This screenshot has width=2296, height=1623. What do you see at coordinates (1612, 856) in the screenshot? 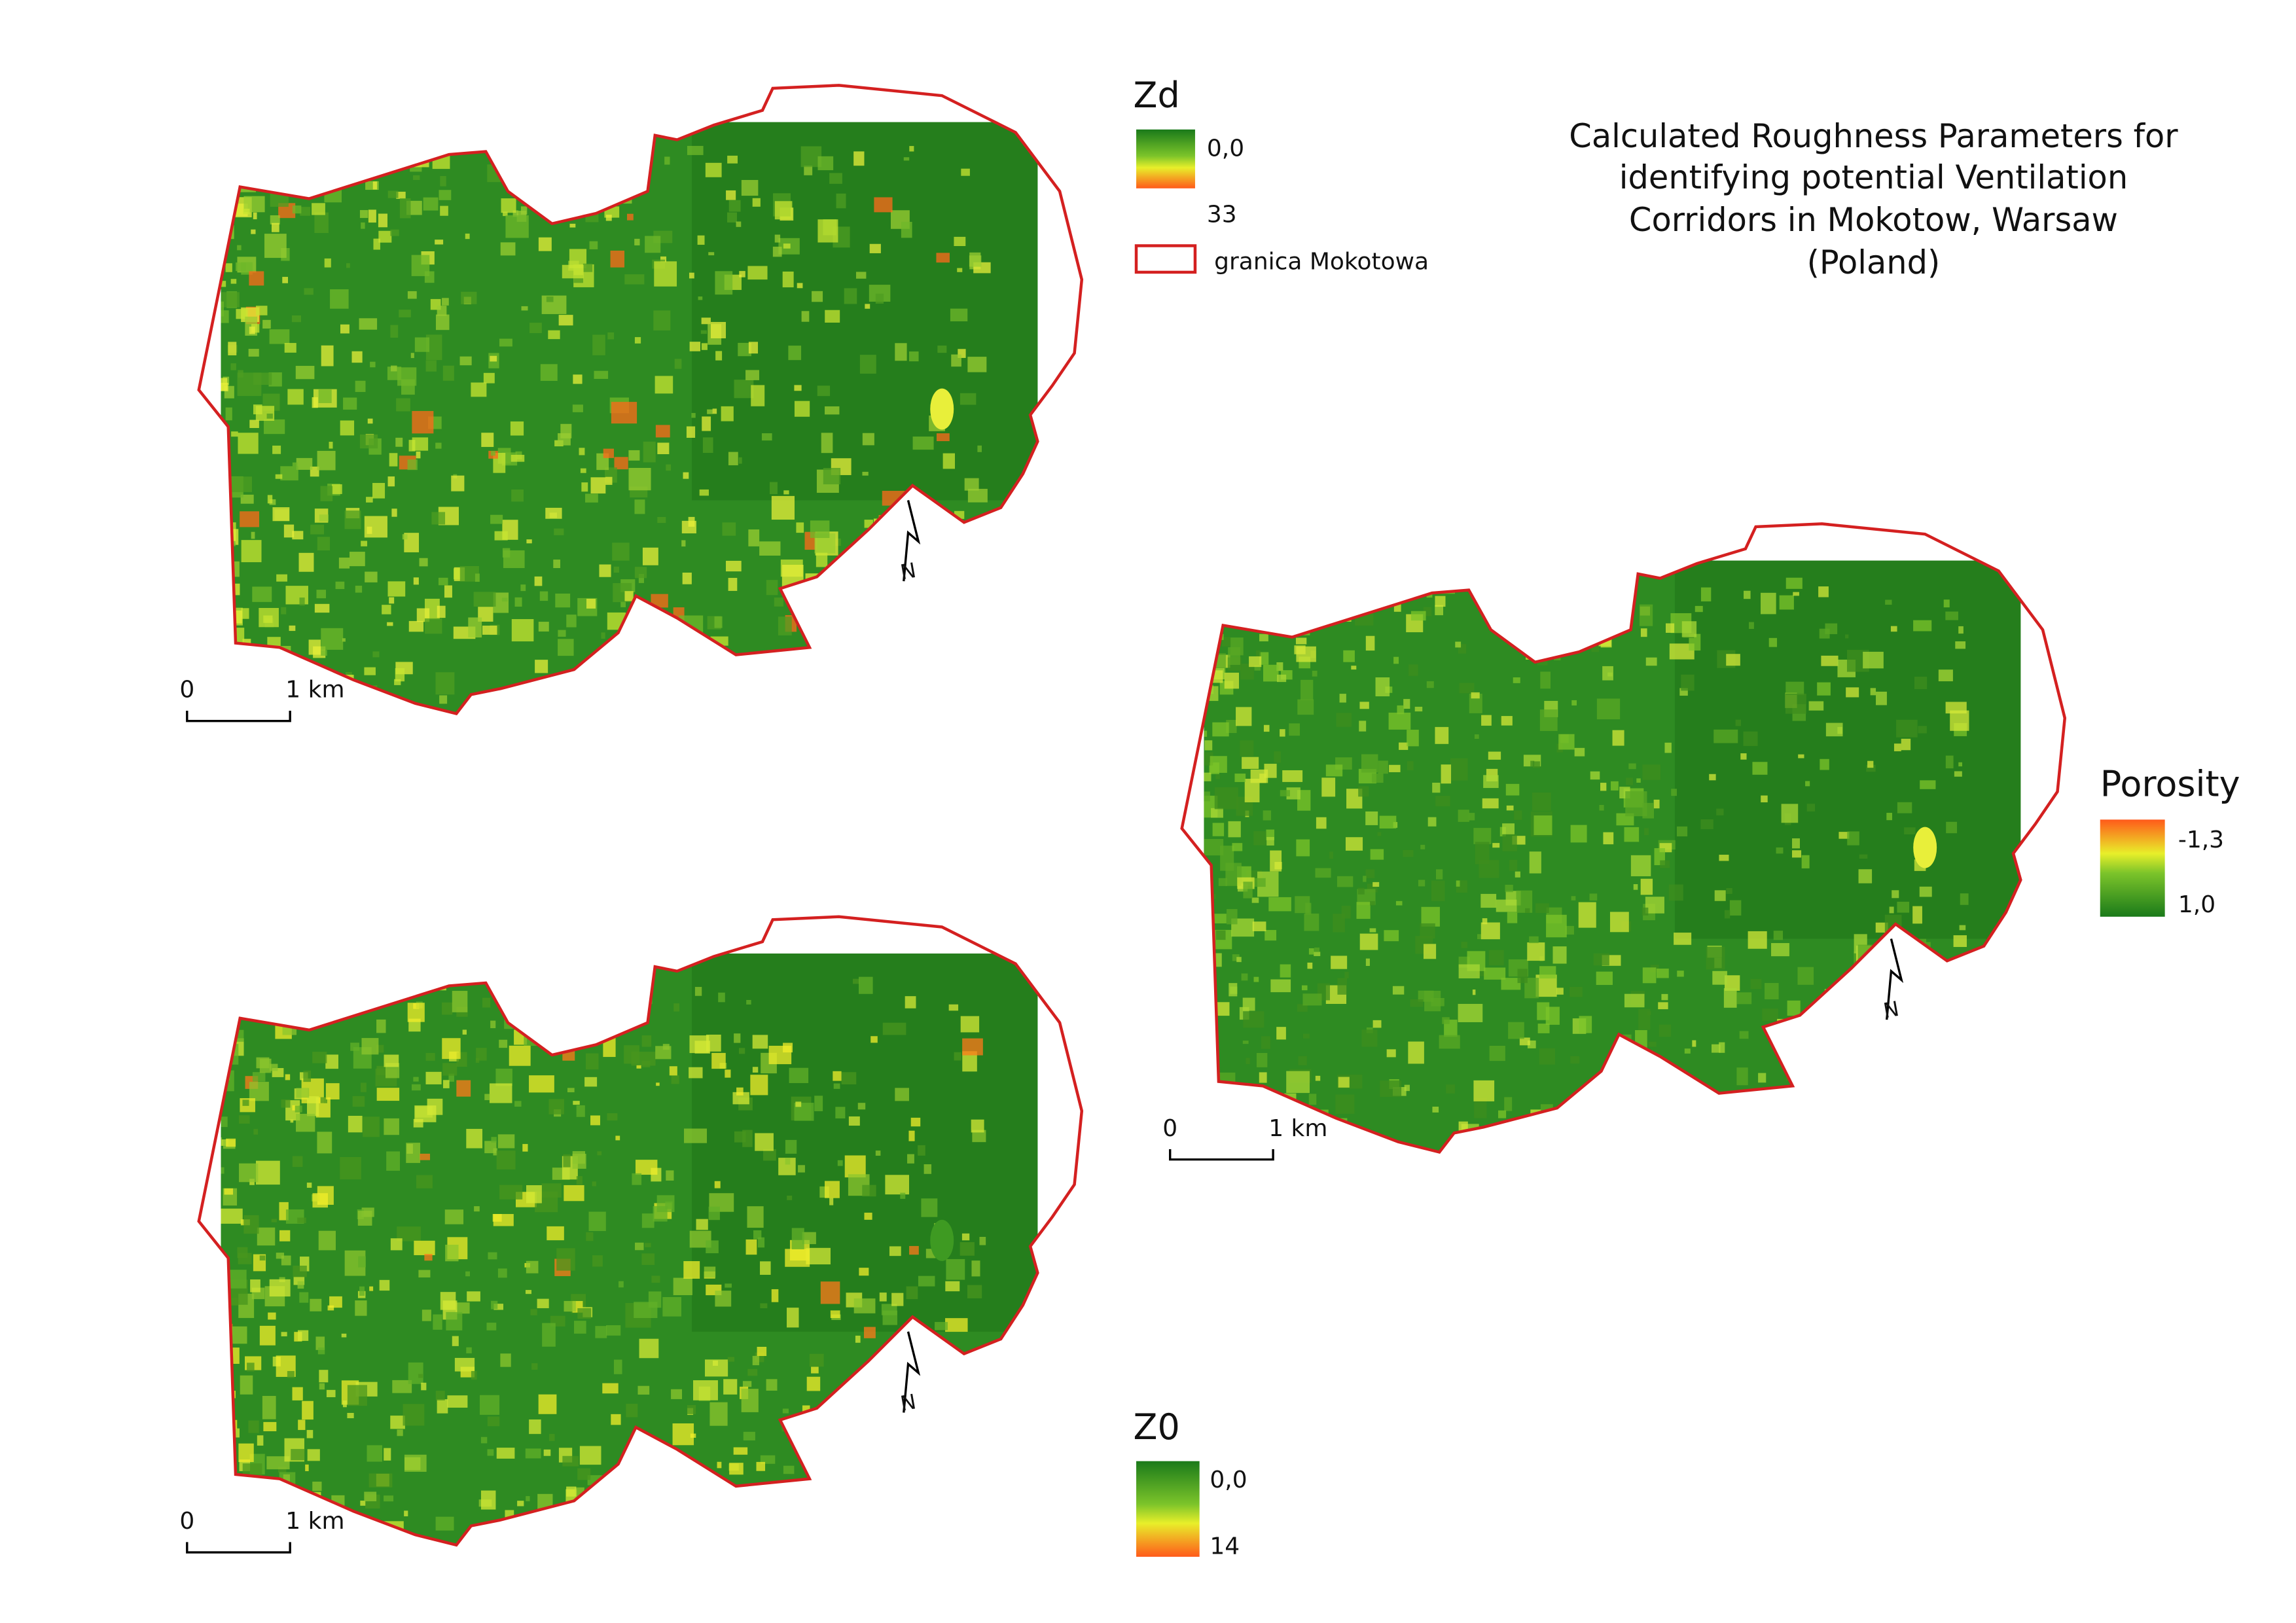
I see `raster` at bounding box center [1612, 856].